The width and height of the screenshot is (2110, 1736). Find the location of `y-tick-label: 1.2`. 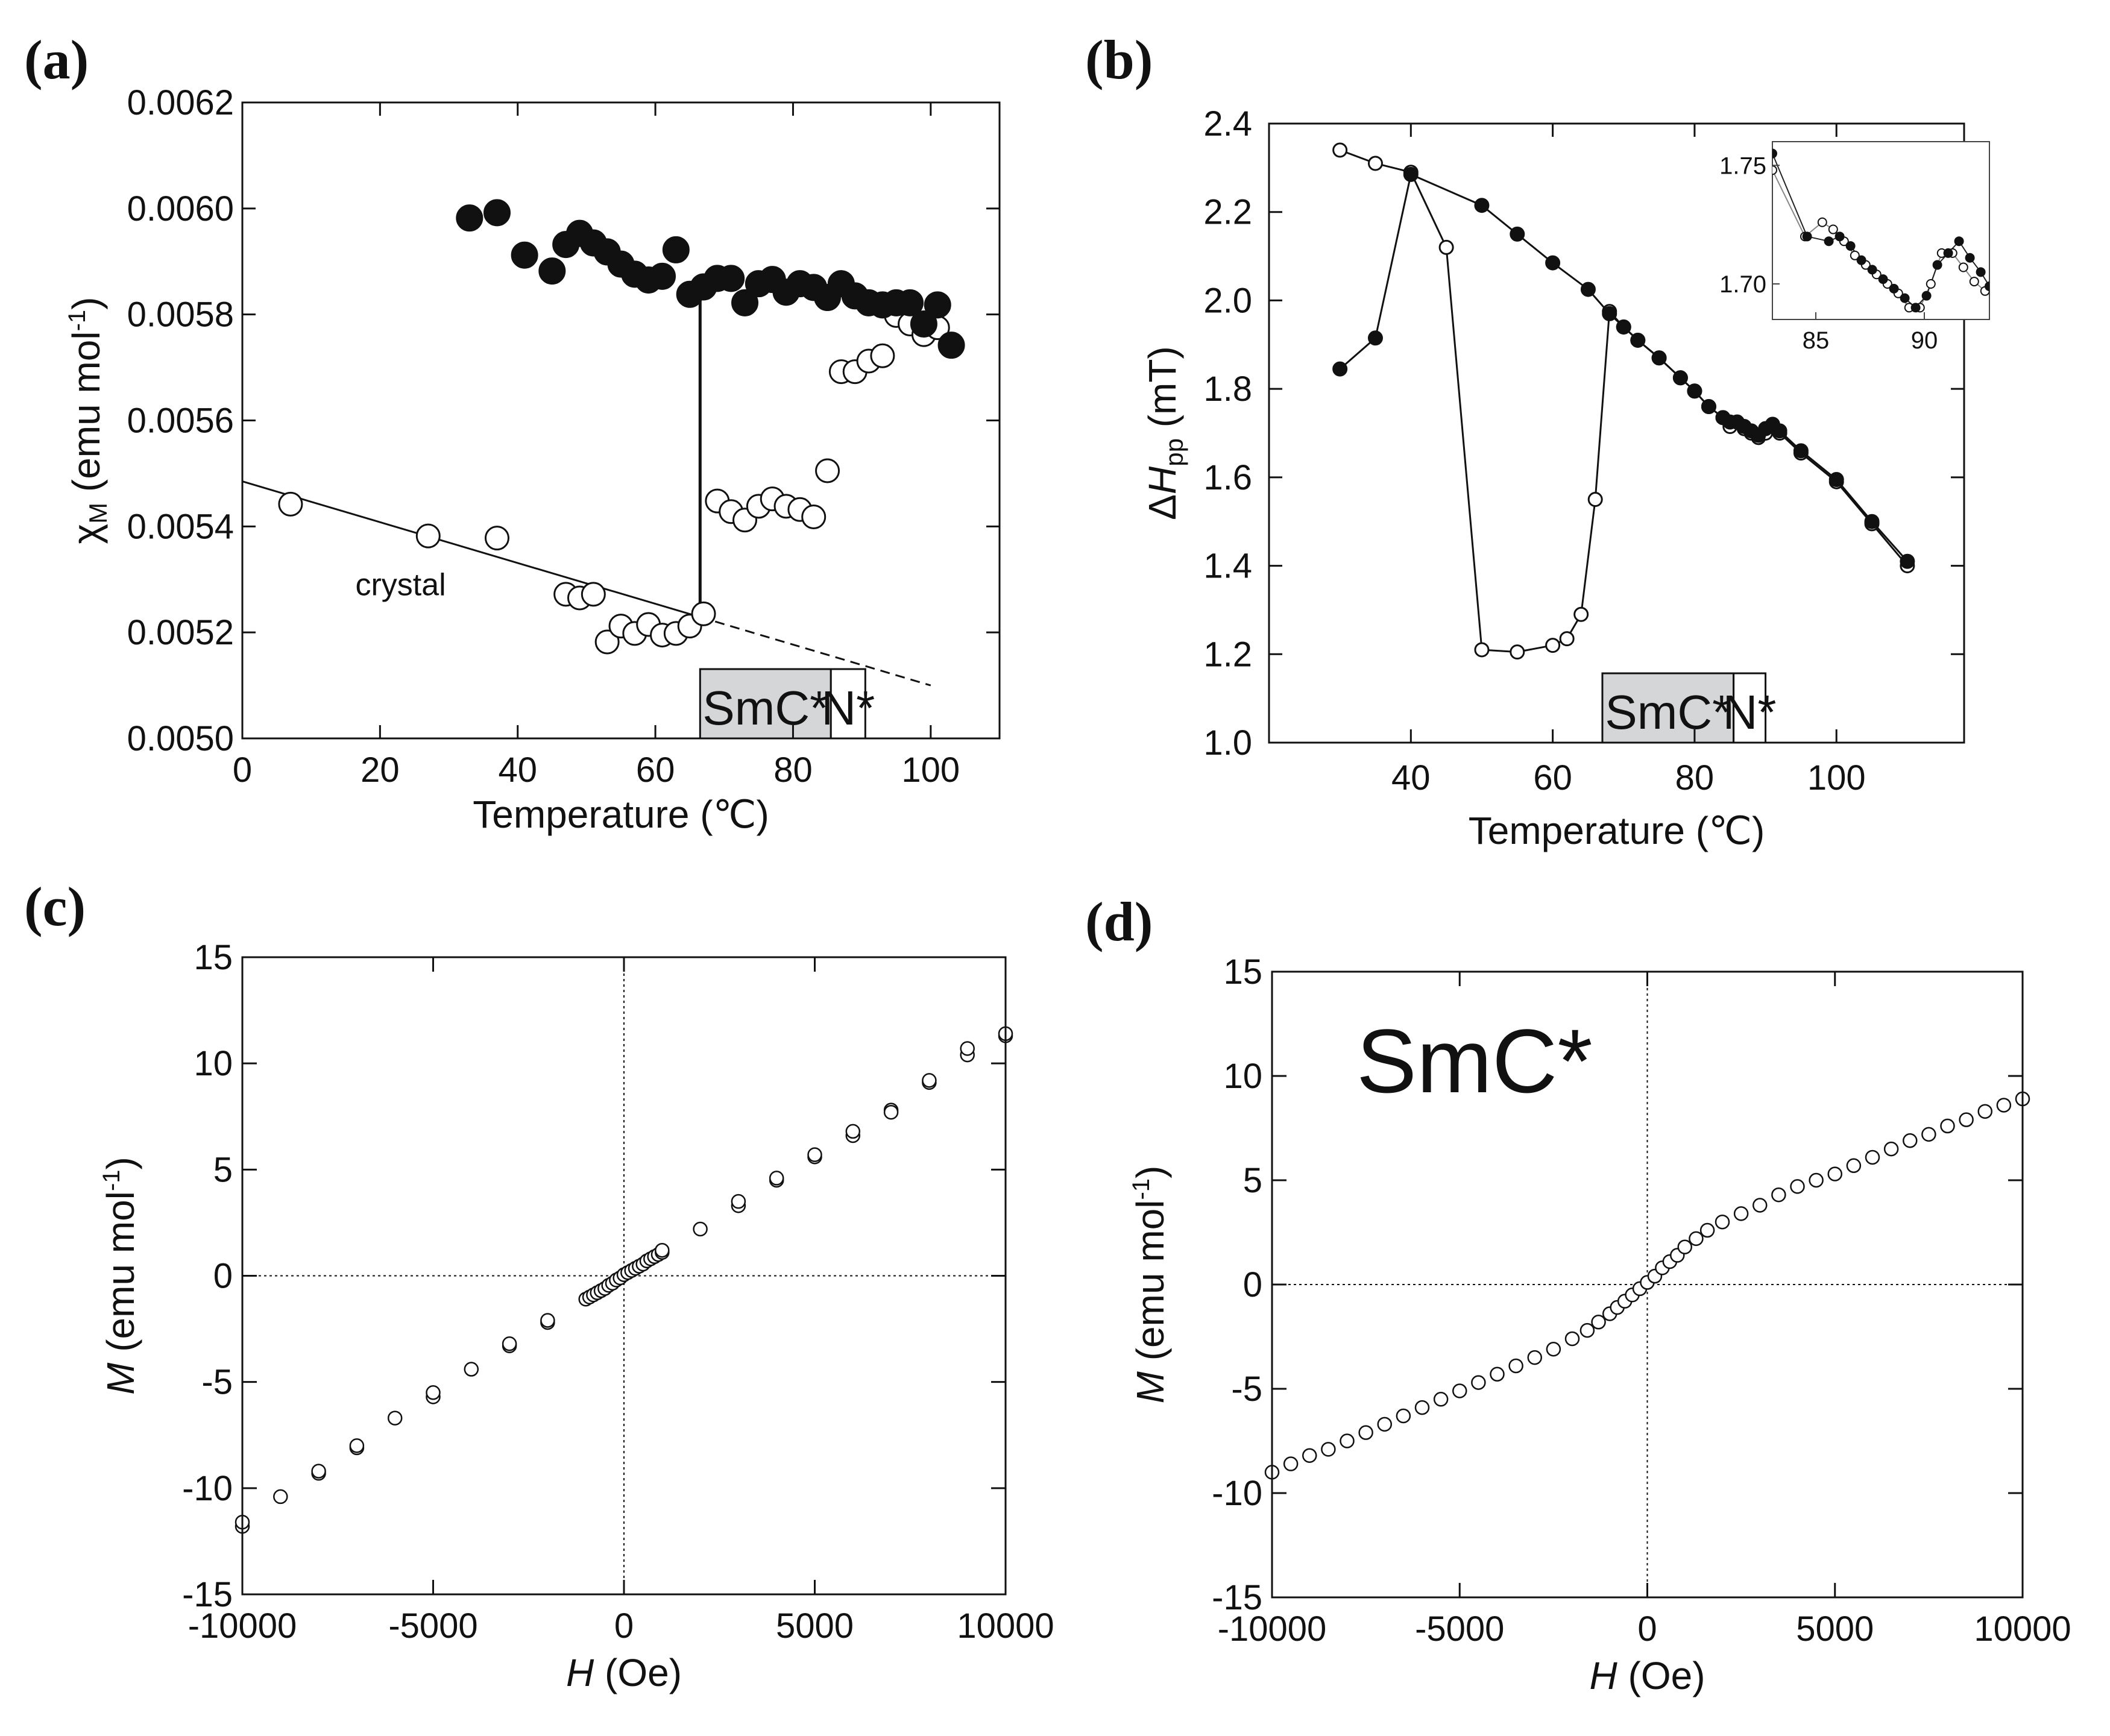

y-tick-label: 1.2 is located at coordinates (1227, 654).